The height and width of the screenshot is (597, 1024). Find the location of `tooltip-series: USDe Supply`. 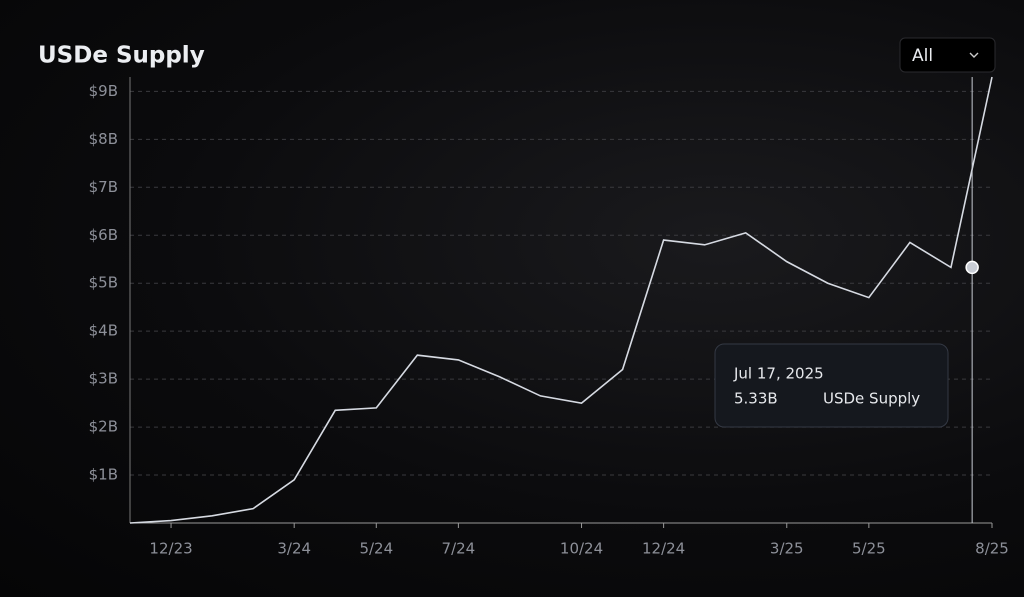

tooltip-series: USDe Supply is located at coordinates (871, 399).